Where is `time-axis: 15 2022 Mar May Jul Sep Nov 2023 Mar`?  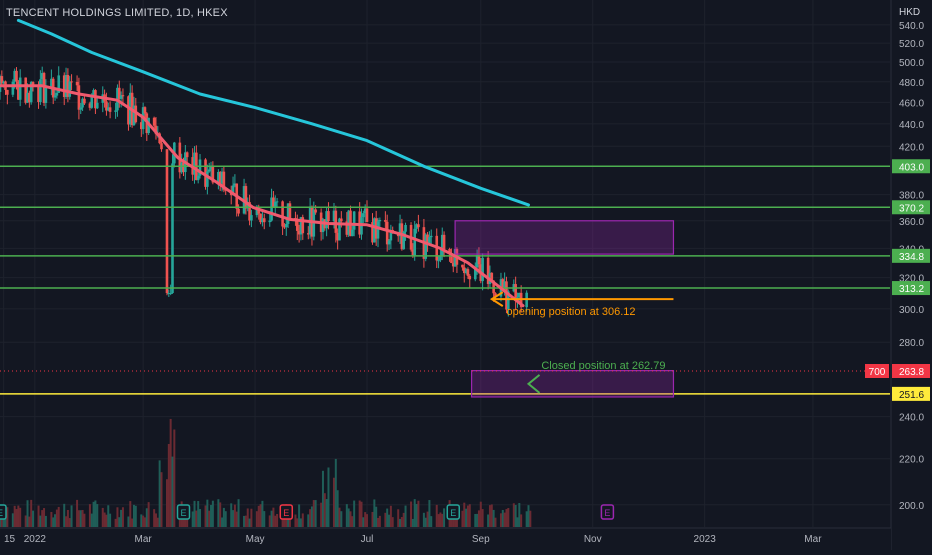 time-axis: 15 2022 Mar May Jul Sep Nov 2023 Mar is located at coordinates (445, 538).